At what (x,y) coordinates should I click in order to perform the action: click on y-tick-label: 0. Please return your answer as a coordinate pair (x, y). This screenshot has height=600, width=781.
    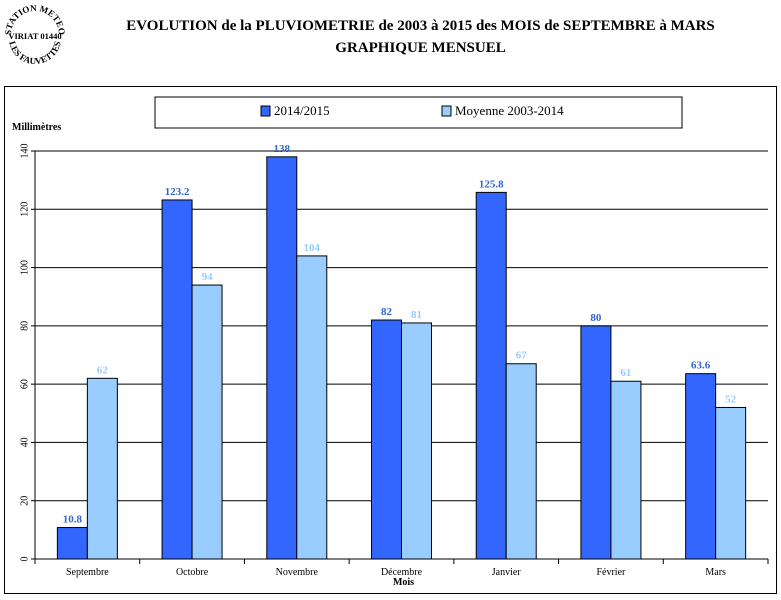
    Looking at the image, I should click on (25, 559).